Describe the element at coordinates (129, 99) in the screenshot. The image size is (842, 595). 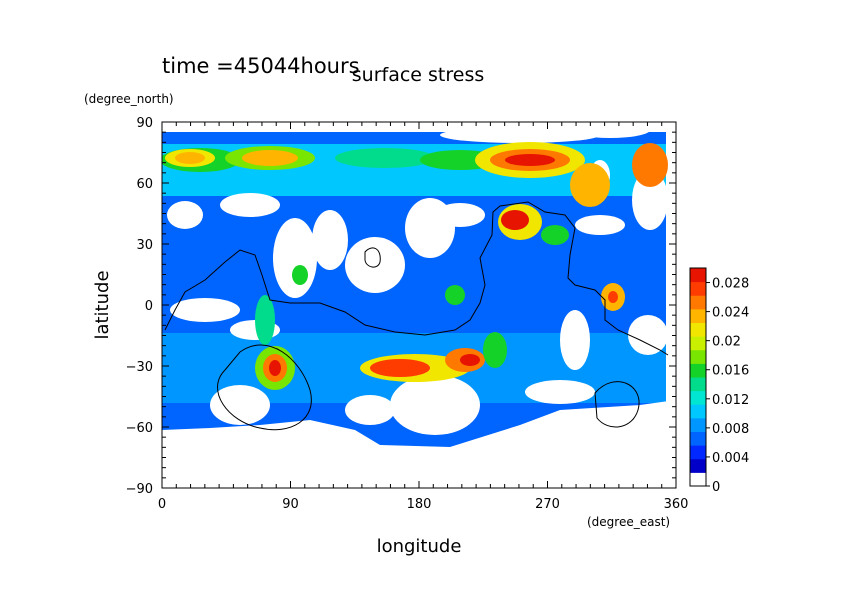
I see `y-units-label: (degree_north)` at that location.